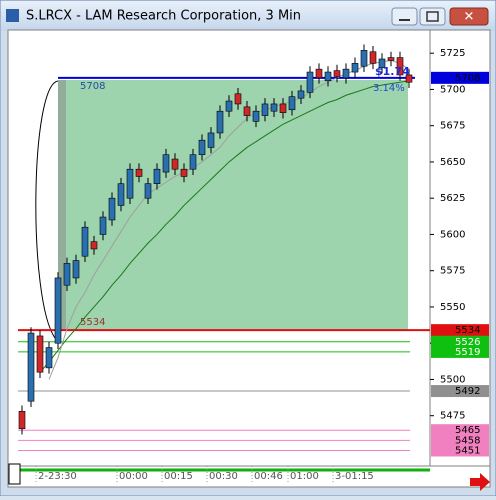 This screenshot has height=500, width=496. What do you see at coordinates (452, 126) in the screenshot?
I see `y-tick-label: 5675` at bounding box center [452, 126].